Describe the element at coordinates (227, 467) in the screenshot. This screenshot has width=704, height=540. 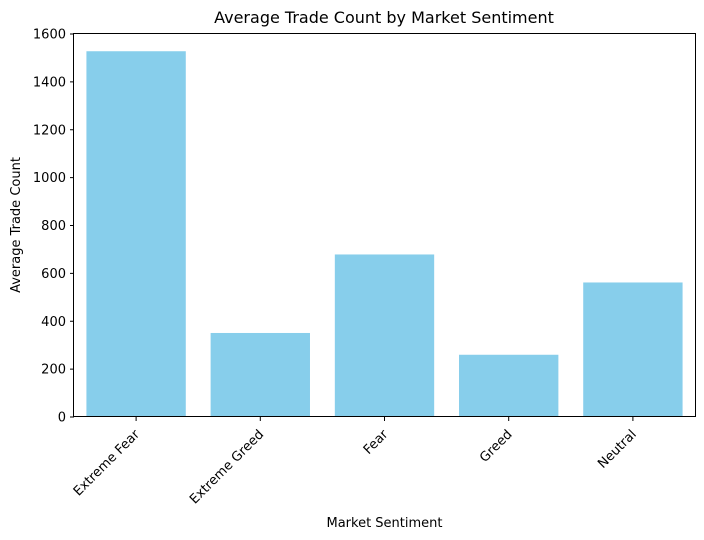
I see `x-tick-label: Extreme Greed` at that location.